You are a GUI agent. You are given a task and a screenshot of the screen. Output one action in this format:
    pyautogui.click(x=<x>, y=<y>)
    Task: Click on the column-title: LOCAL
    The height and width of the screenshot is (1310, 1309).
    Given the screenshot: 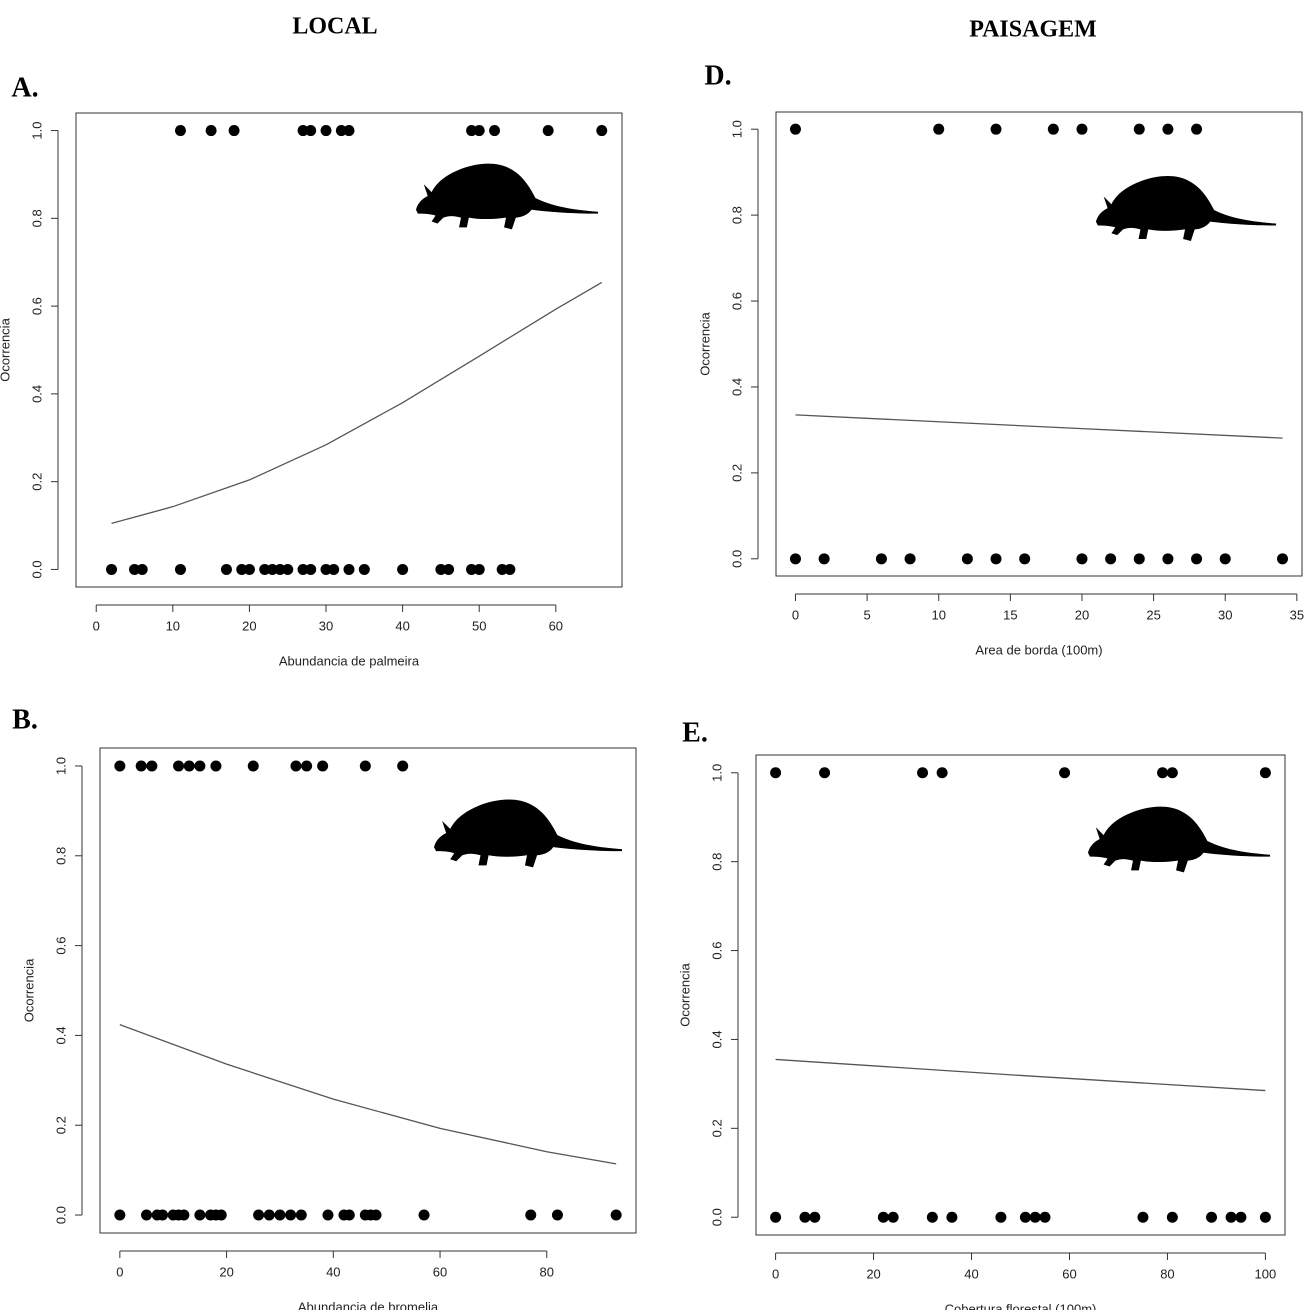 What is the action you would take?
    pyautogui.click(x=334, y=27)
    